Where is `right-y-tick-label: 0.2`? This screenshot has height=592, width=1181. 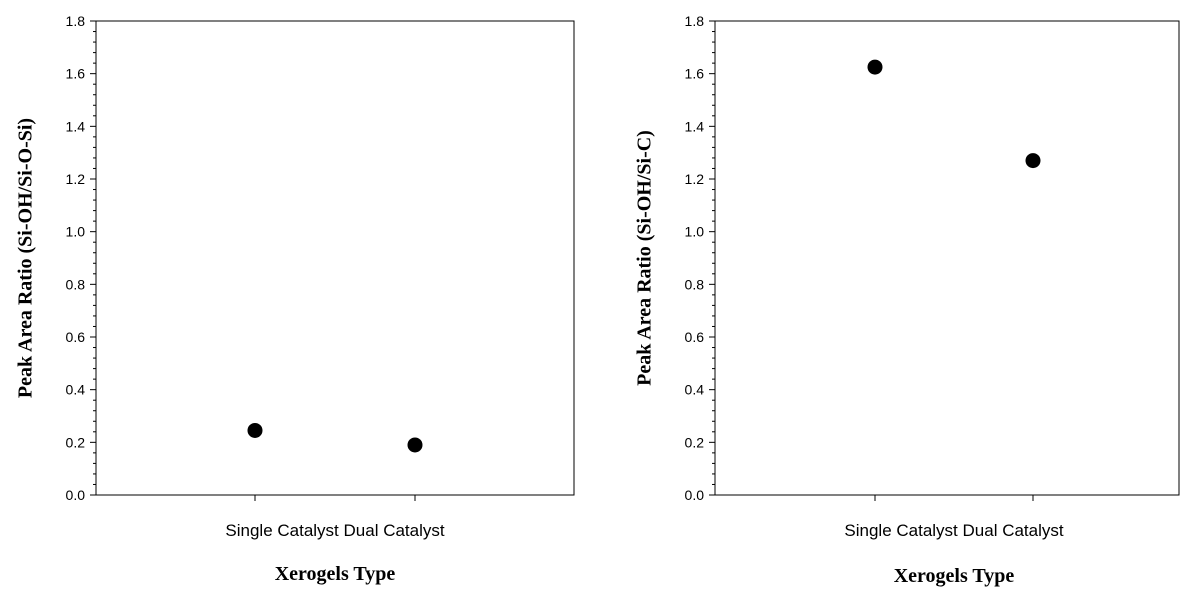
right-y-tick-label: 0.2 is located at coordinates (695, 442).